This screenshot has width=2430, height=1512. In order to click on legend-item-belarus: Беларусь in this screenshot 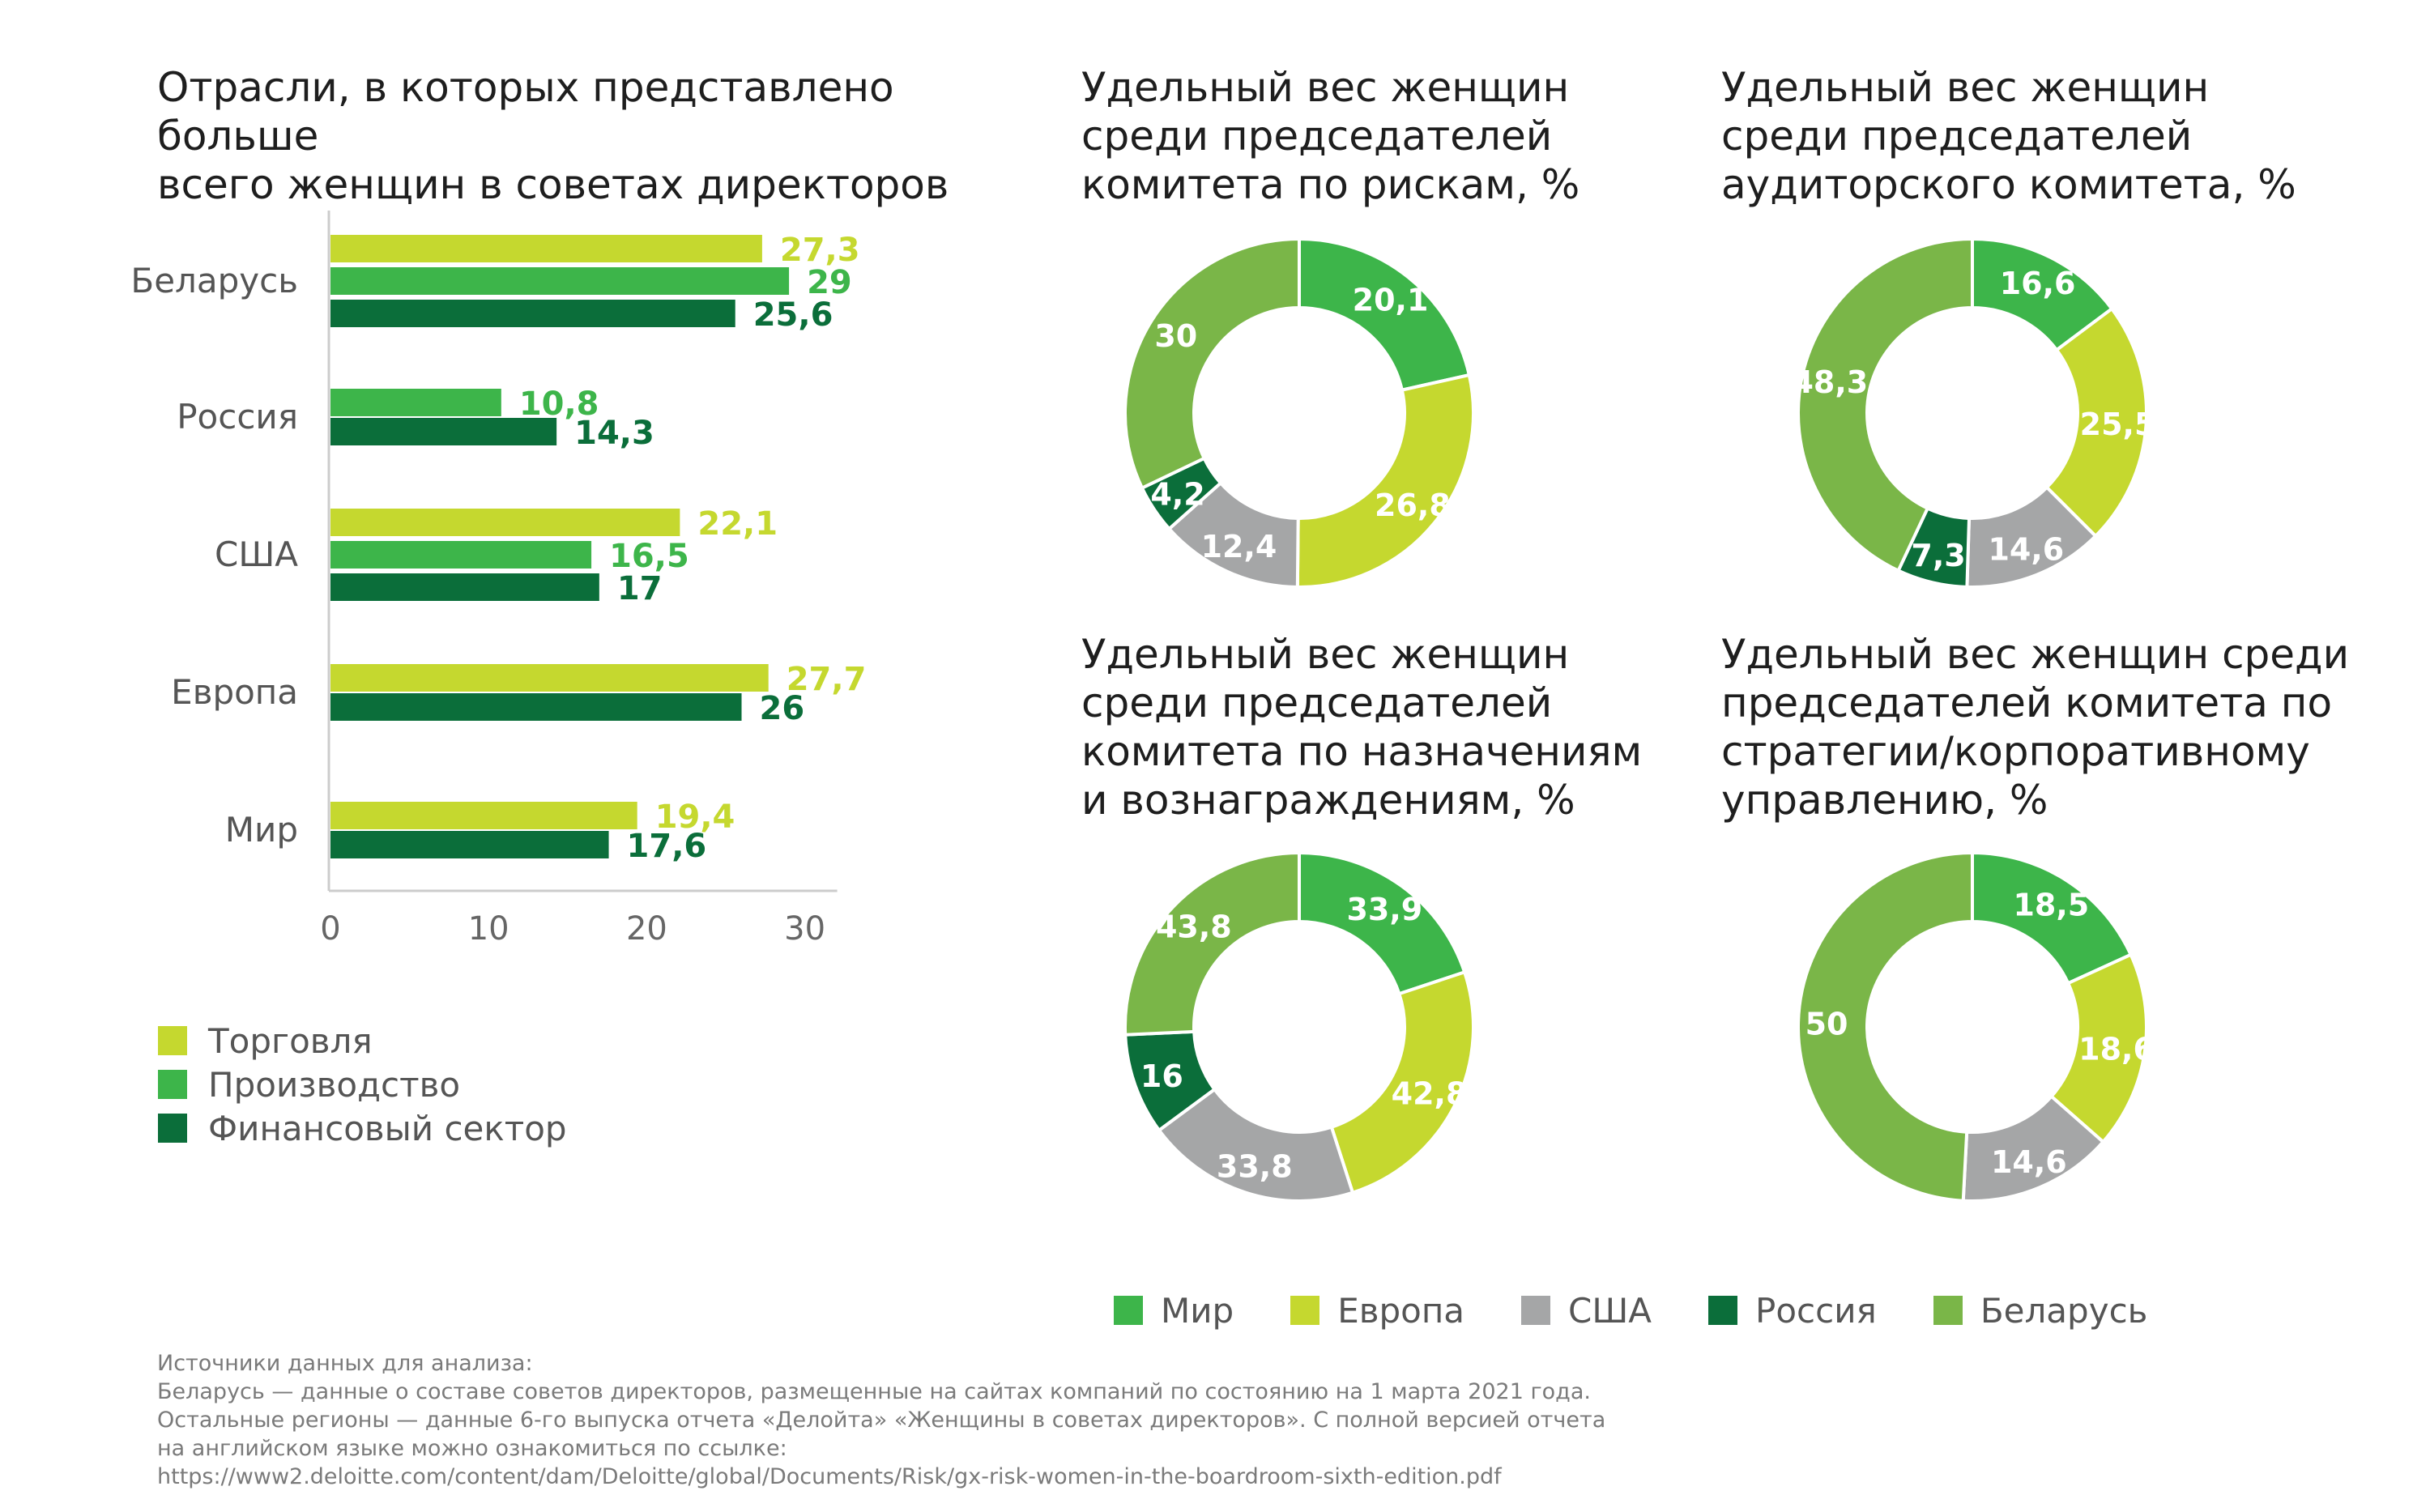, I will do `click(2041, 1310)`.